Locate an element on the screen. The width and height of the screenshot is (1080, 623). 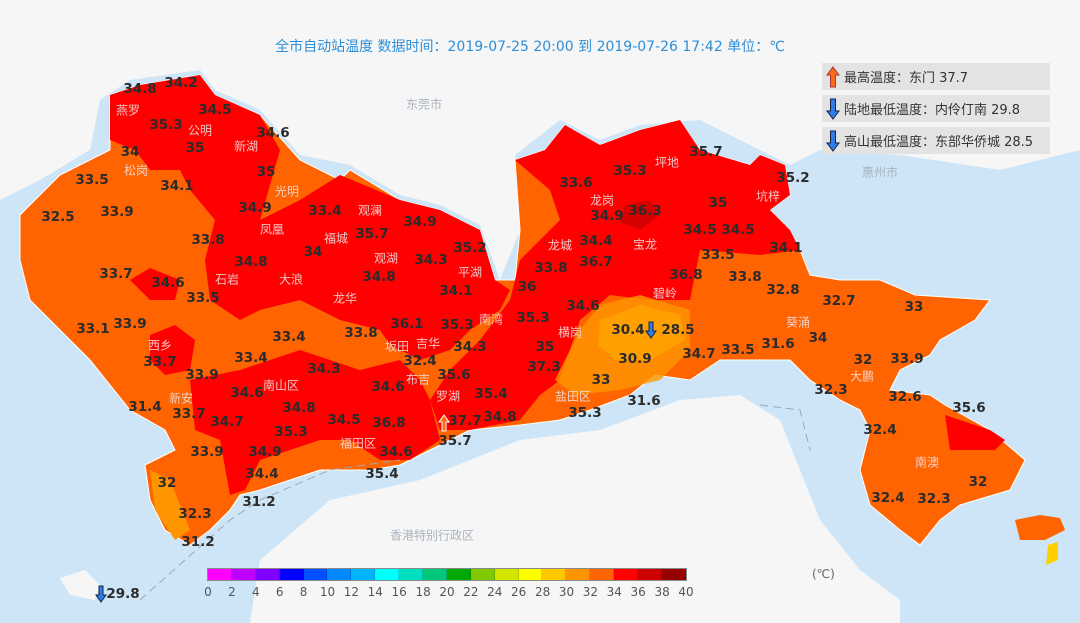
place-name: 观澜 is located at coordinates (370, 210).